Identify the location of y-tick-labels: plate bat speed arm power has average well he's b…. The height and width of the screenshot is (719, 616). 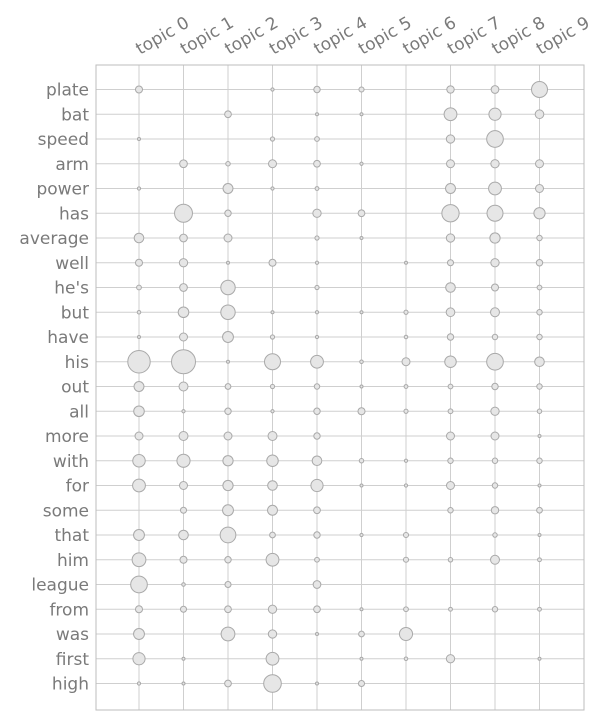
(54, 388).